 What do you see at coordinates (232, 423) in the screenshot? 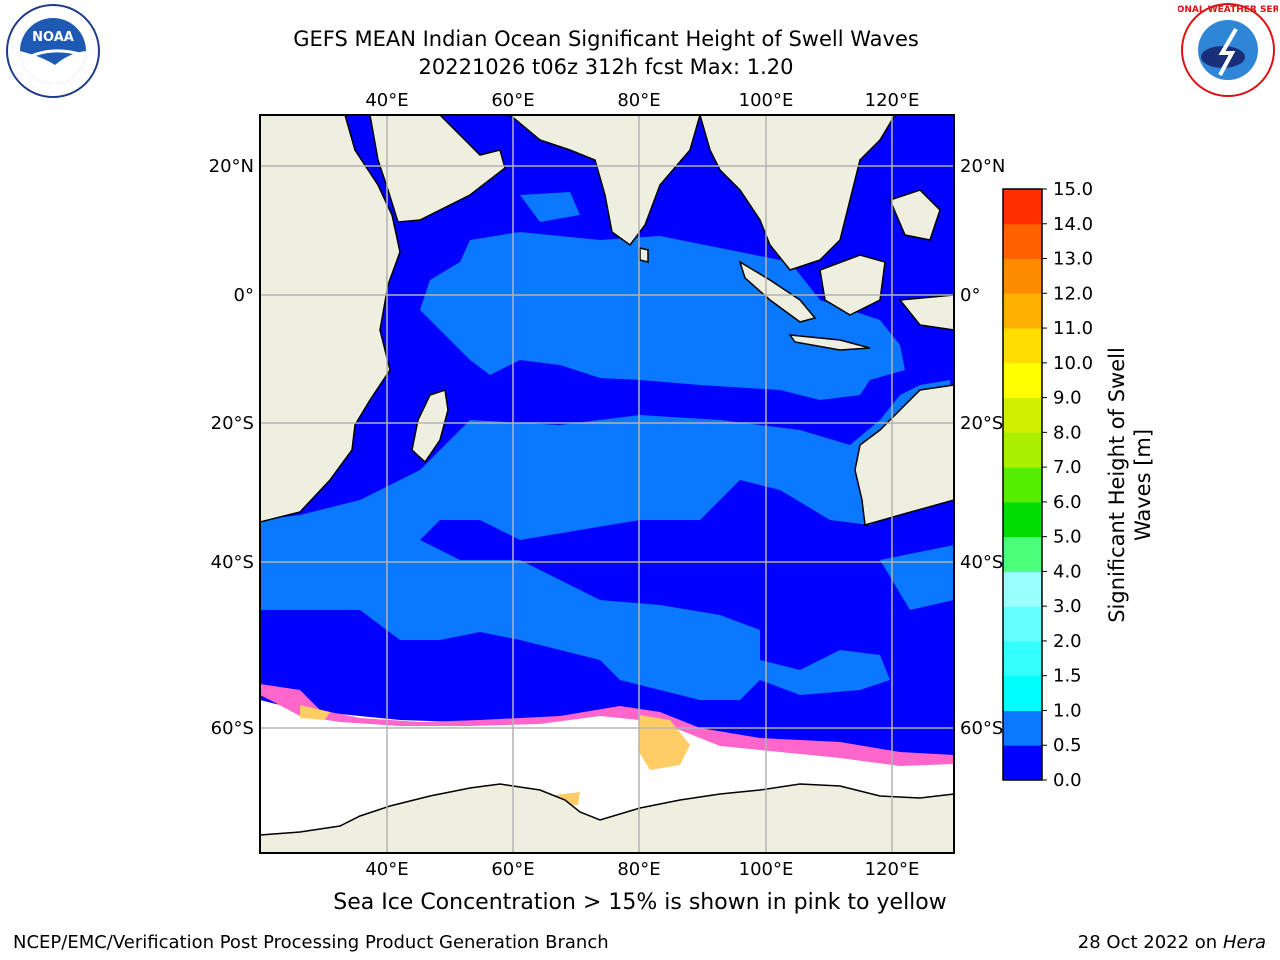
I see `lat-tick-label-left: 20°S` at bounding box center [232, 423].